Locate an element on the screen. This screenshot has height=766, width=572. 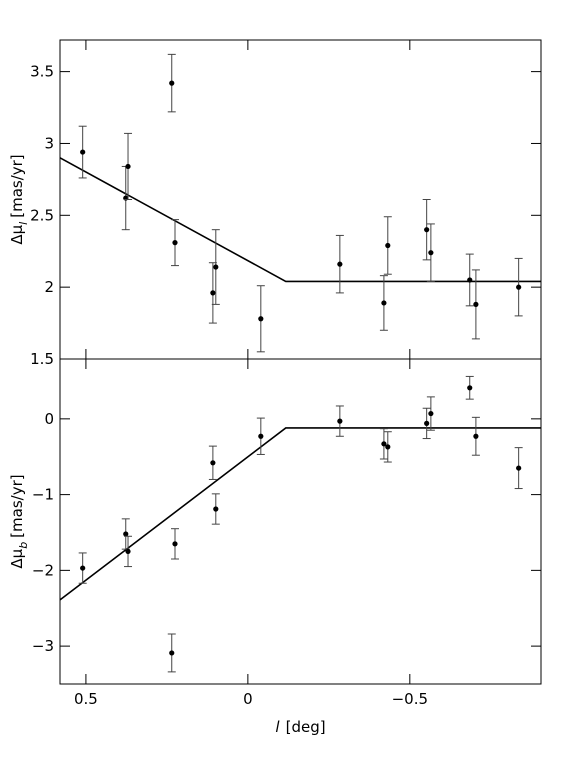
y-tick-label: 2.5 is located at coordinates (42, 215).